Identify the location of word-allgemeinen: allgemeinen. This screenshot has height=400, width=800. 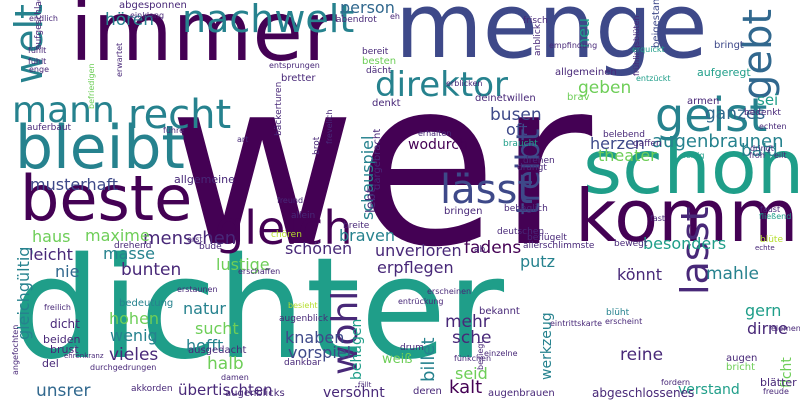
(586, 72).